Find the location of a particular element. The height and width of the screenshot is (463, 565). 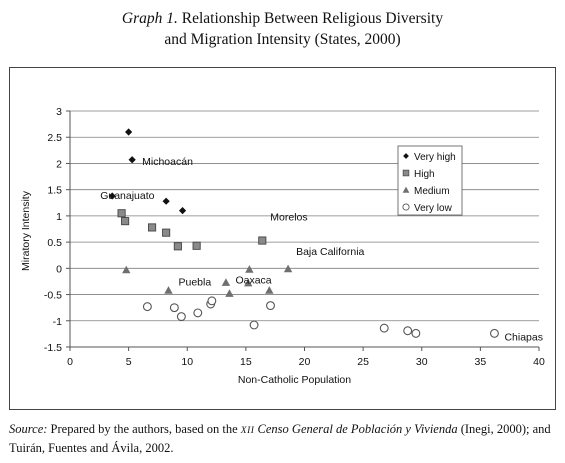

y-tick-label: 0 is located at coordinates (59, 269).